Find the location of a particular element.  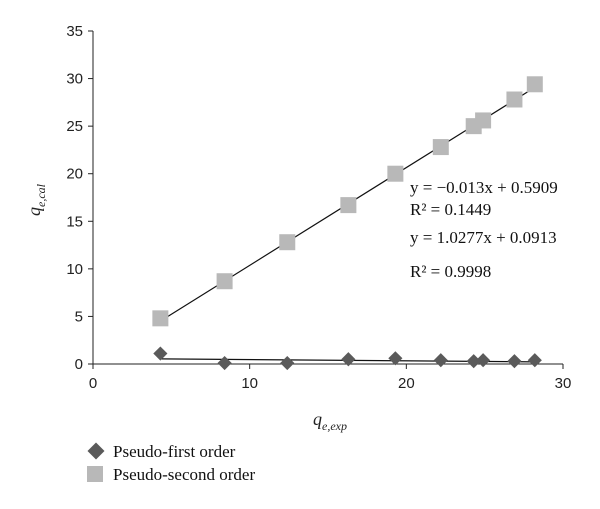

x-tick-label: 20 is located at coordinates (406, 383).